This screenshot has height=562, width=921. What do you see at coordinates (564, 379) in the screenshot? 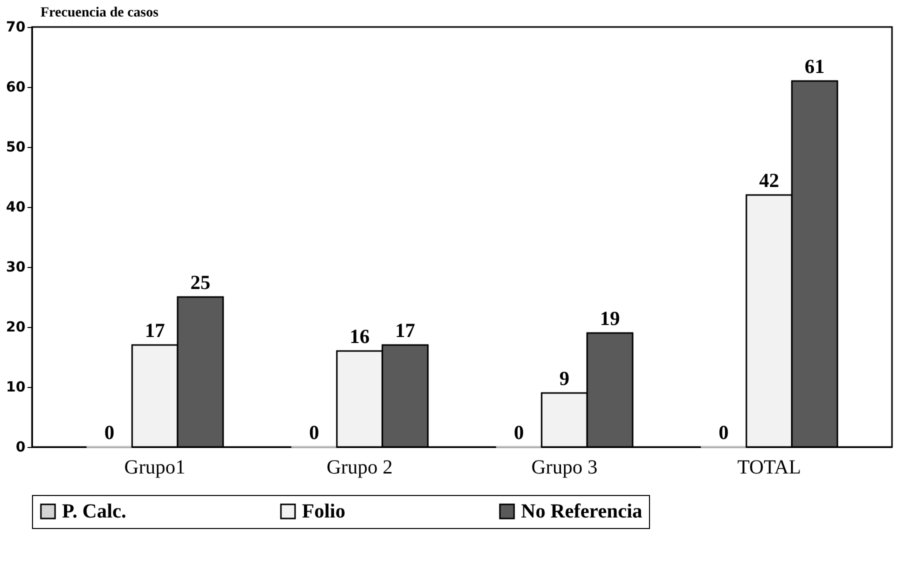
I see `data-label: 9` at bounding box center [564, 379].